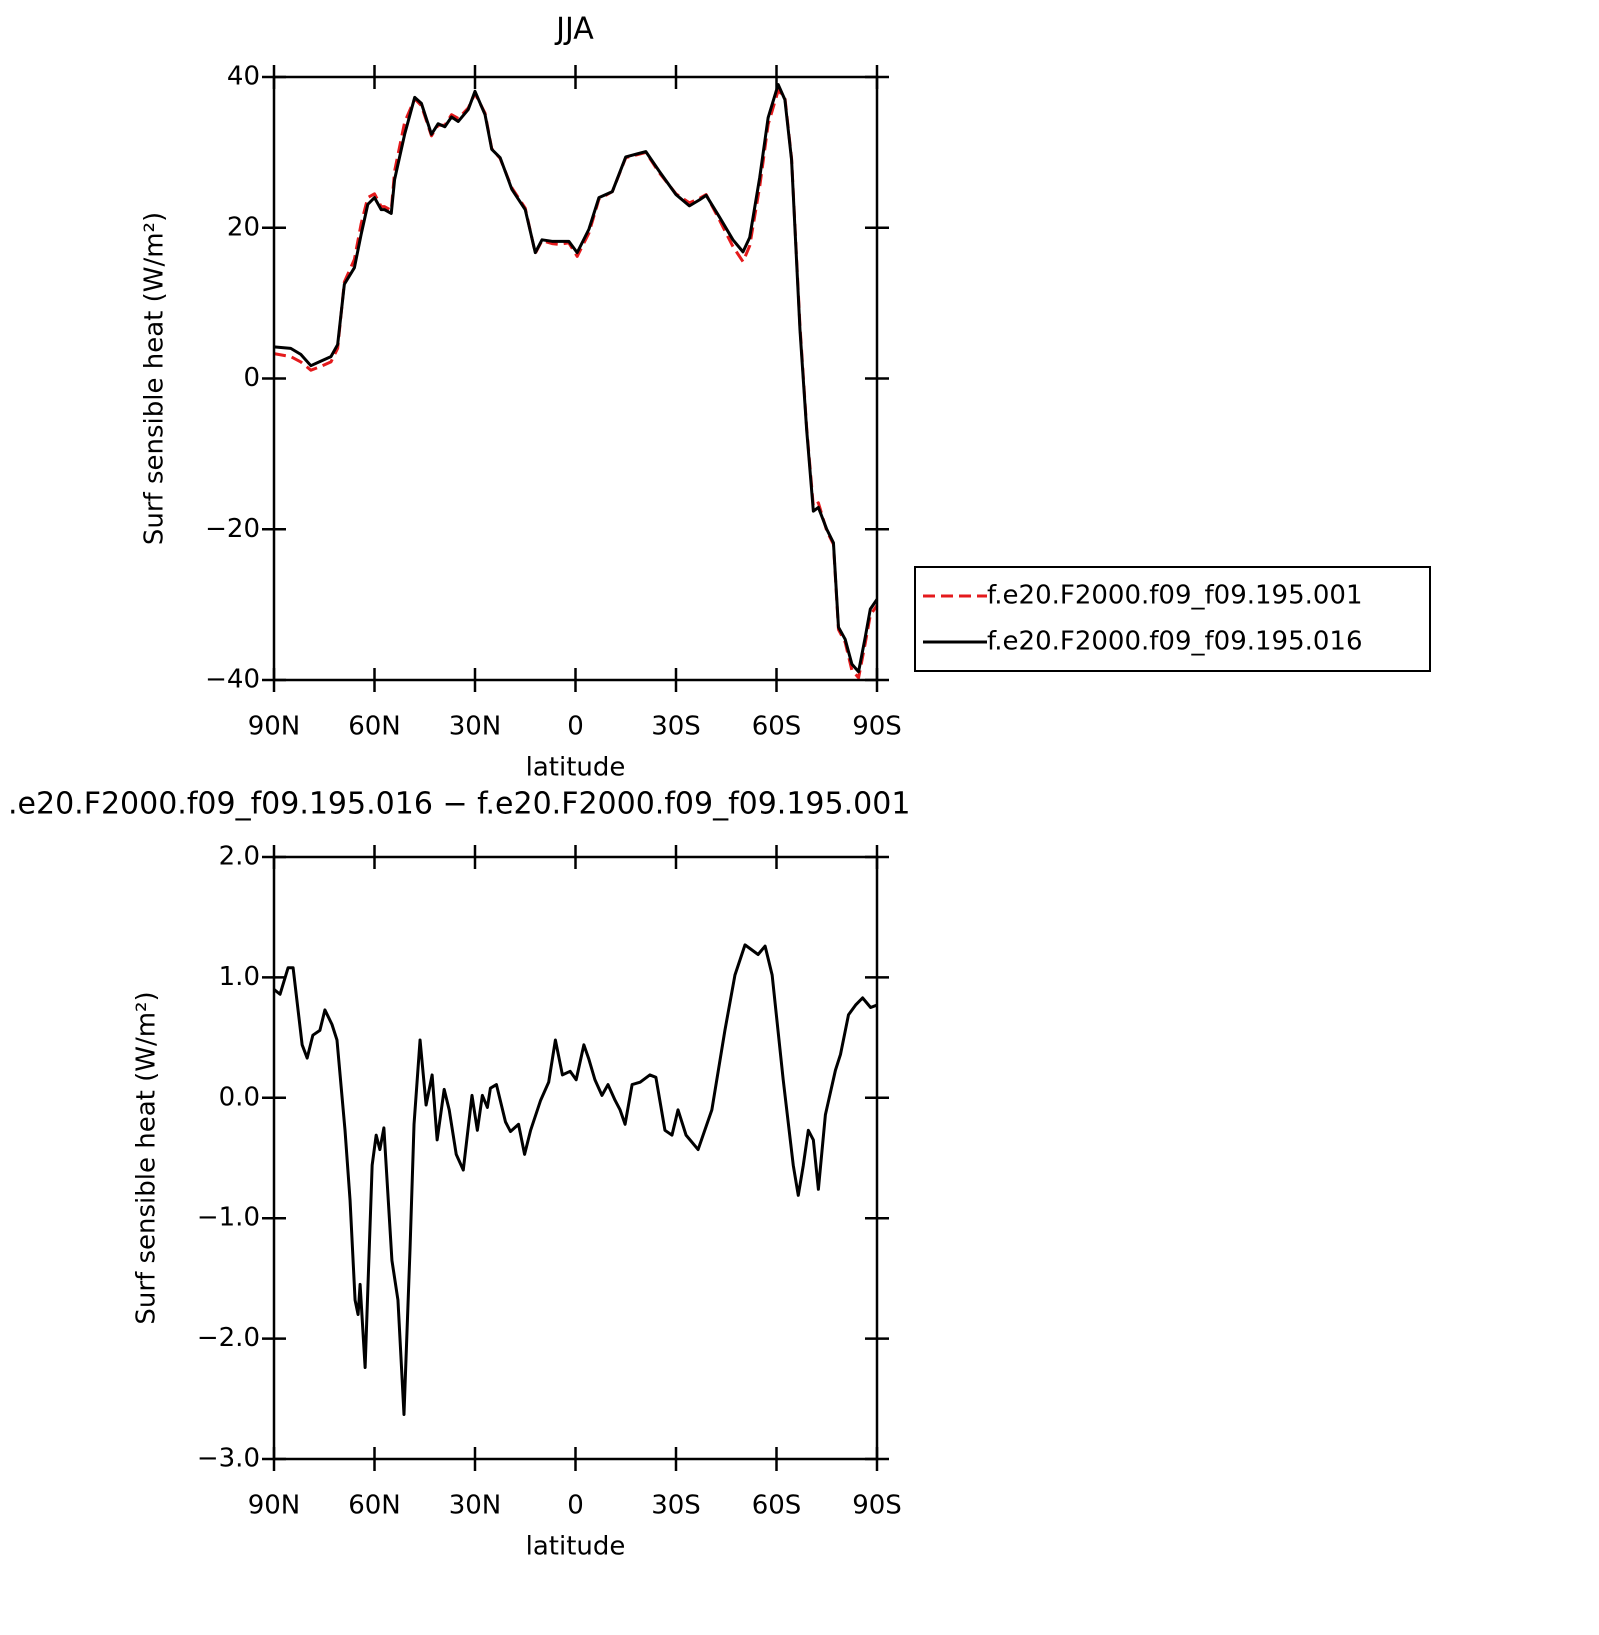  Describe the element at coordinates (232, 529) in the screenshot. I see `y-tick-label: −20` at that location.